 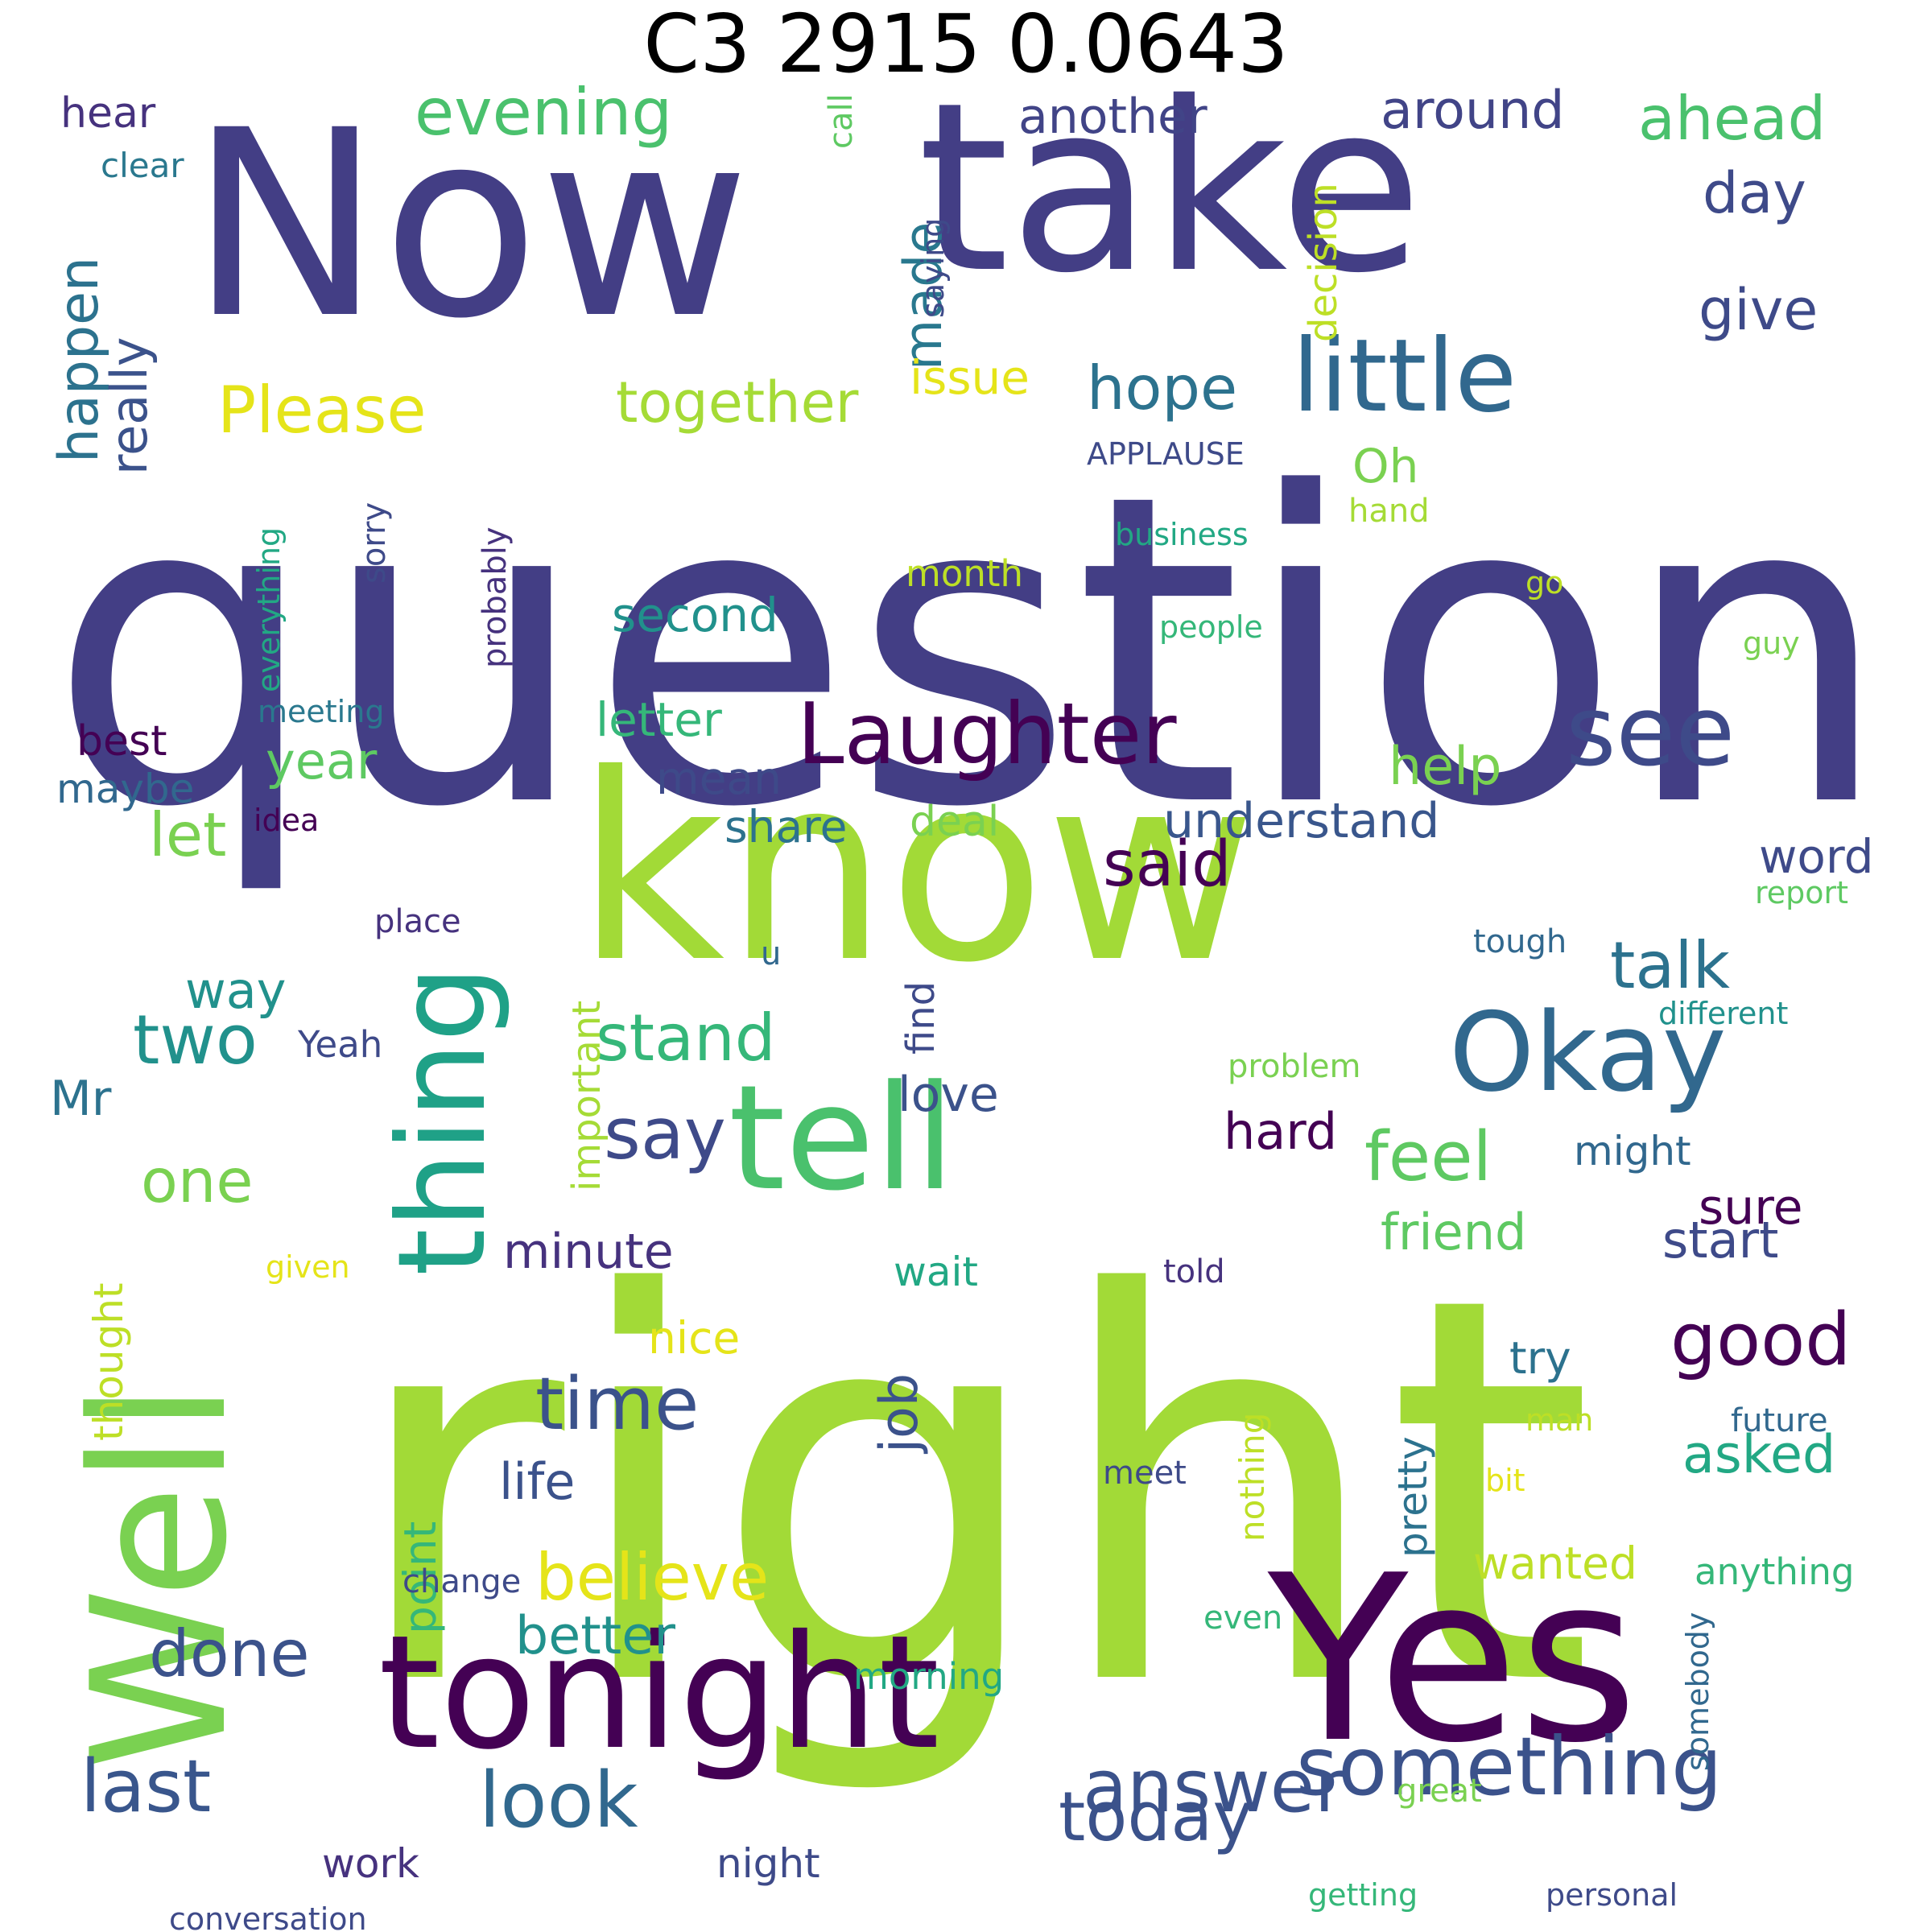 I want to click on word-conversation: conversation, so click(x=268, y=1916).